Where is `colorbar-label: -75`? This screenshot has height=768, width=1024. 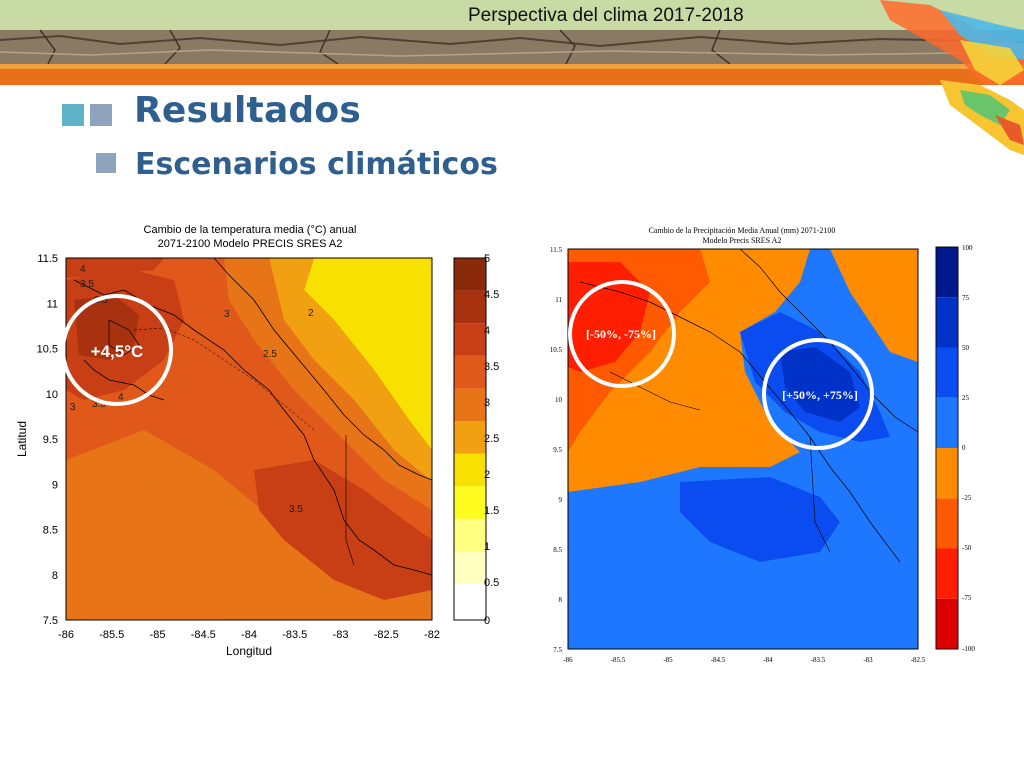 colorbar-label: -75 is located at coordinates (967, 598).